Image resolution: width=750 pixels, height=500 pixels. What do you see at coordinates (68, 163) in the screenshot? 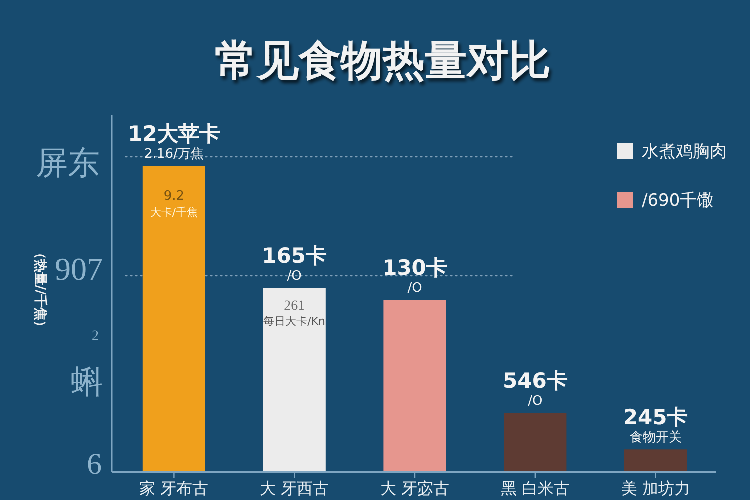
I see `axis-note: 屏东` at bounding box center [68, 163].